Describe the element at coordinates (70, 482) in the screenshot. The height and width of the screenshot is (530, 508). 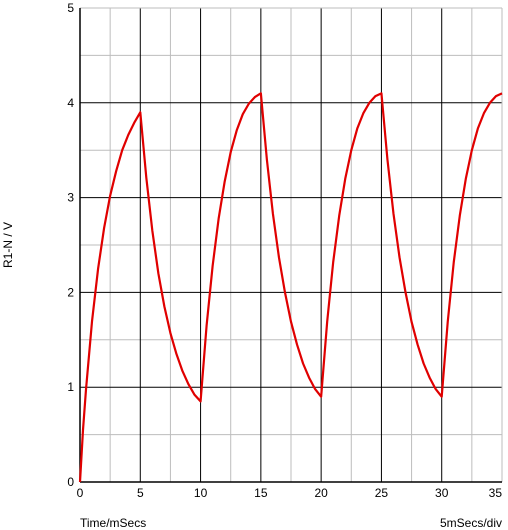
I see `y-tick-label: 0` at that location.